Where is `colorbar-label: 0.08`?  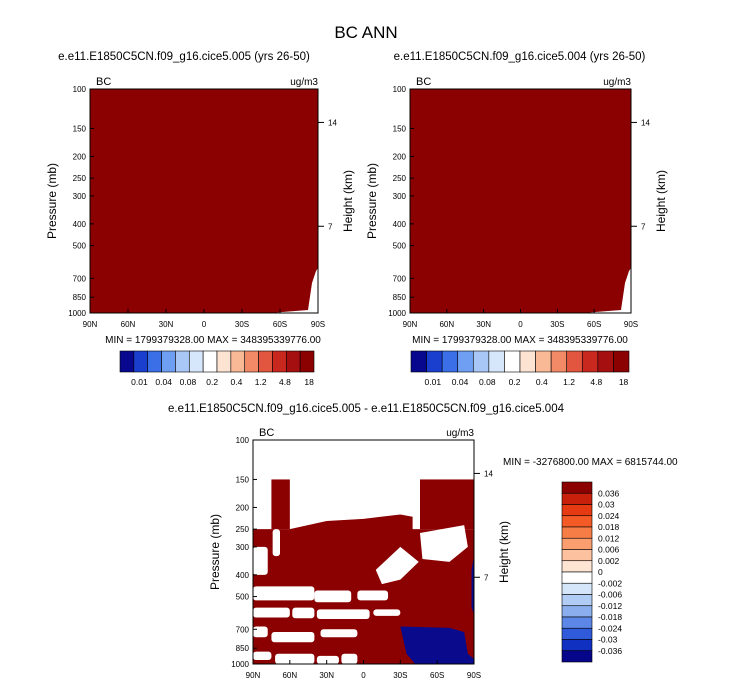
colorbar-label: 0.08 is located at coordinates (188, 382).